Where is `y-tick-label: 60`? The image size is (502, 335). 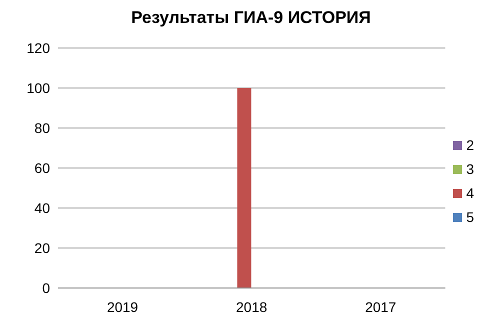 y-tick-label: 60 is located at coordinates (42, 168).